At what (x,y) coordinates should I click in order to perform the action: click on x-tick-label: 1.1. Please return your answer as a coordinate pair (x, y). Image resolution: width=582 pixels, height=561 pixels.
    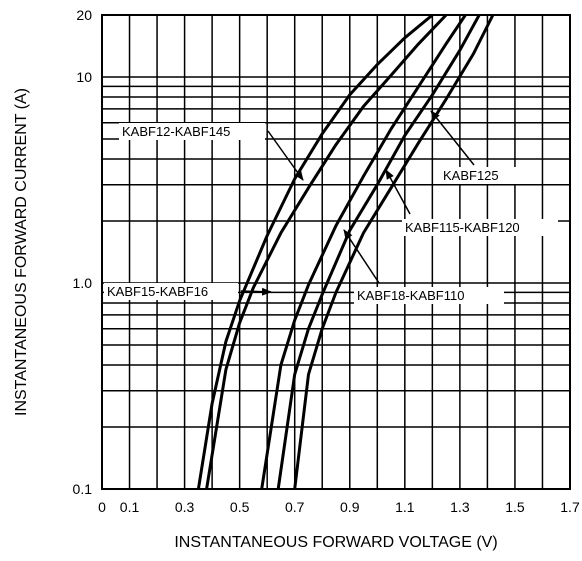
    Looking at the image, I should click on (405, 507).